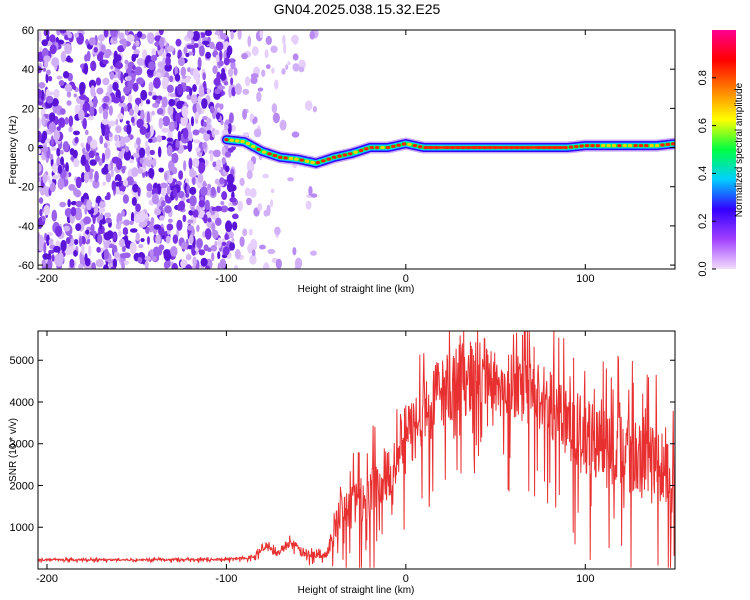 This screenshot has height=600, width=750. I want to click on colorbar-tick-label: 0.4, so click(703, 173).